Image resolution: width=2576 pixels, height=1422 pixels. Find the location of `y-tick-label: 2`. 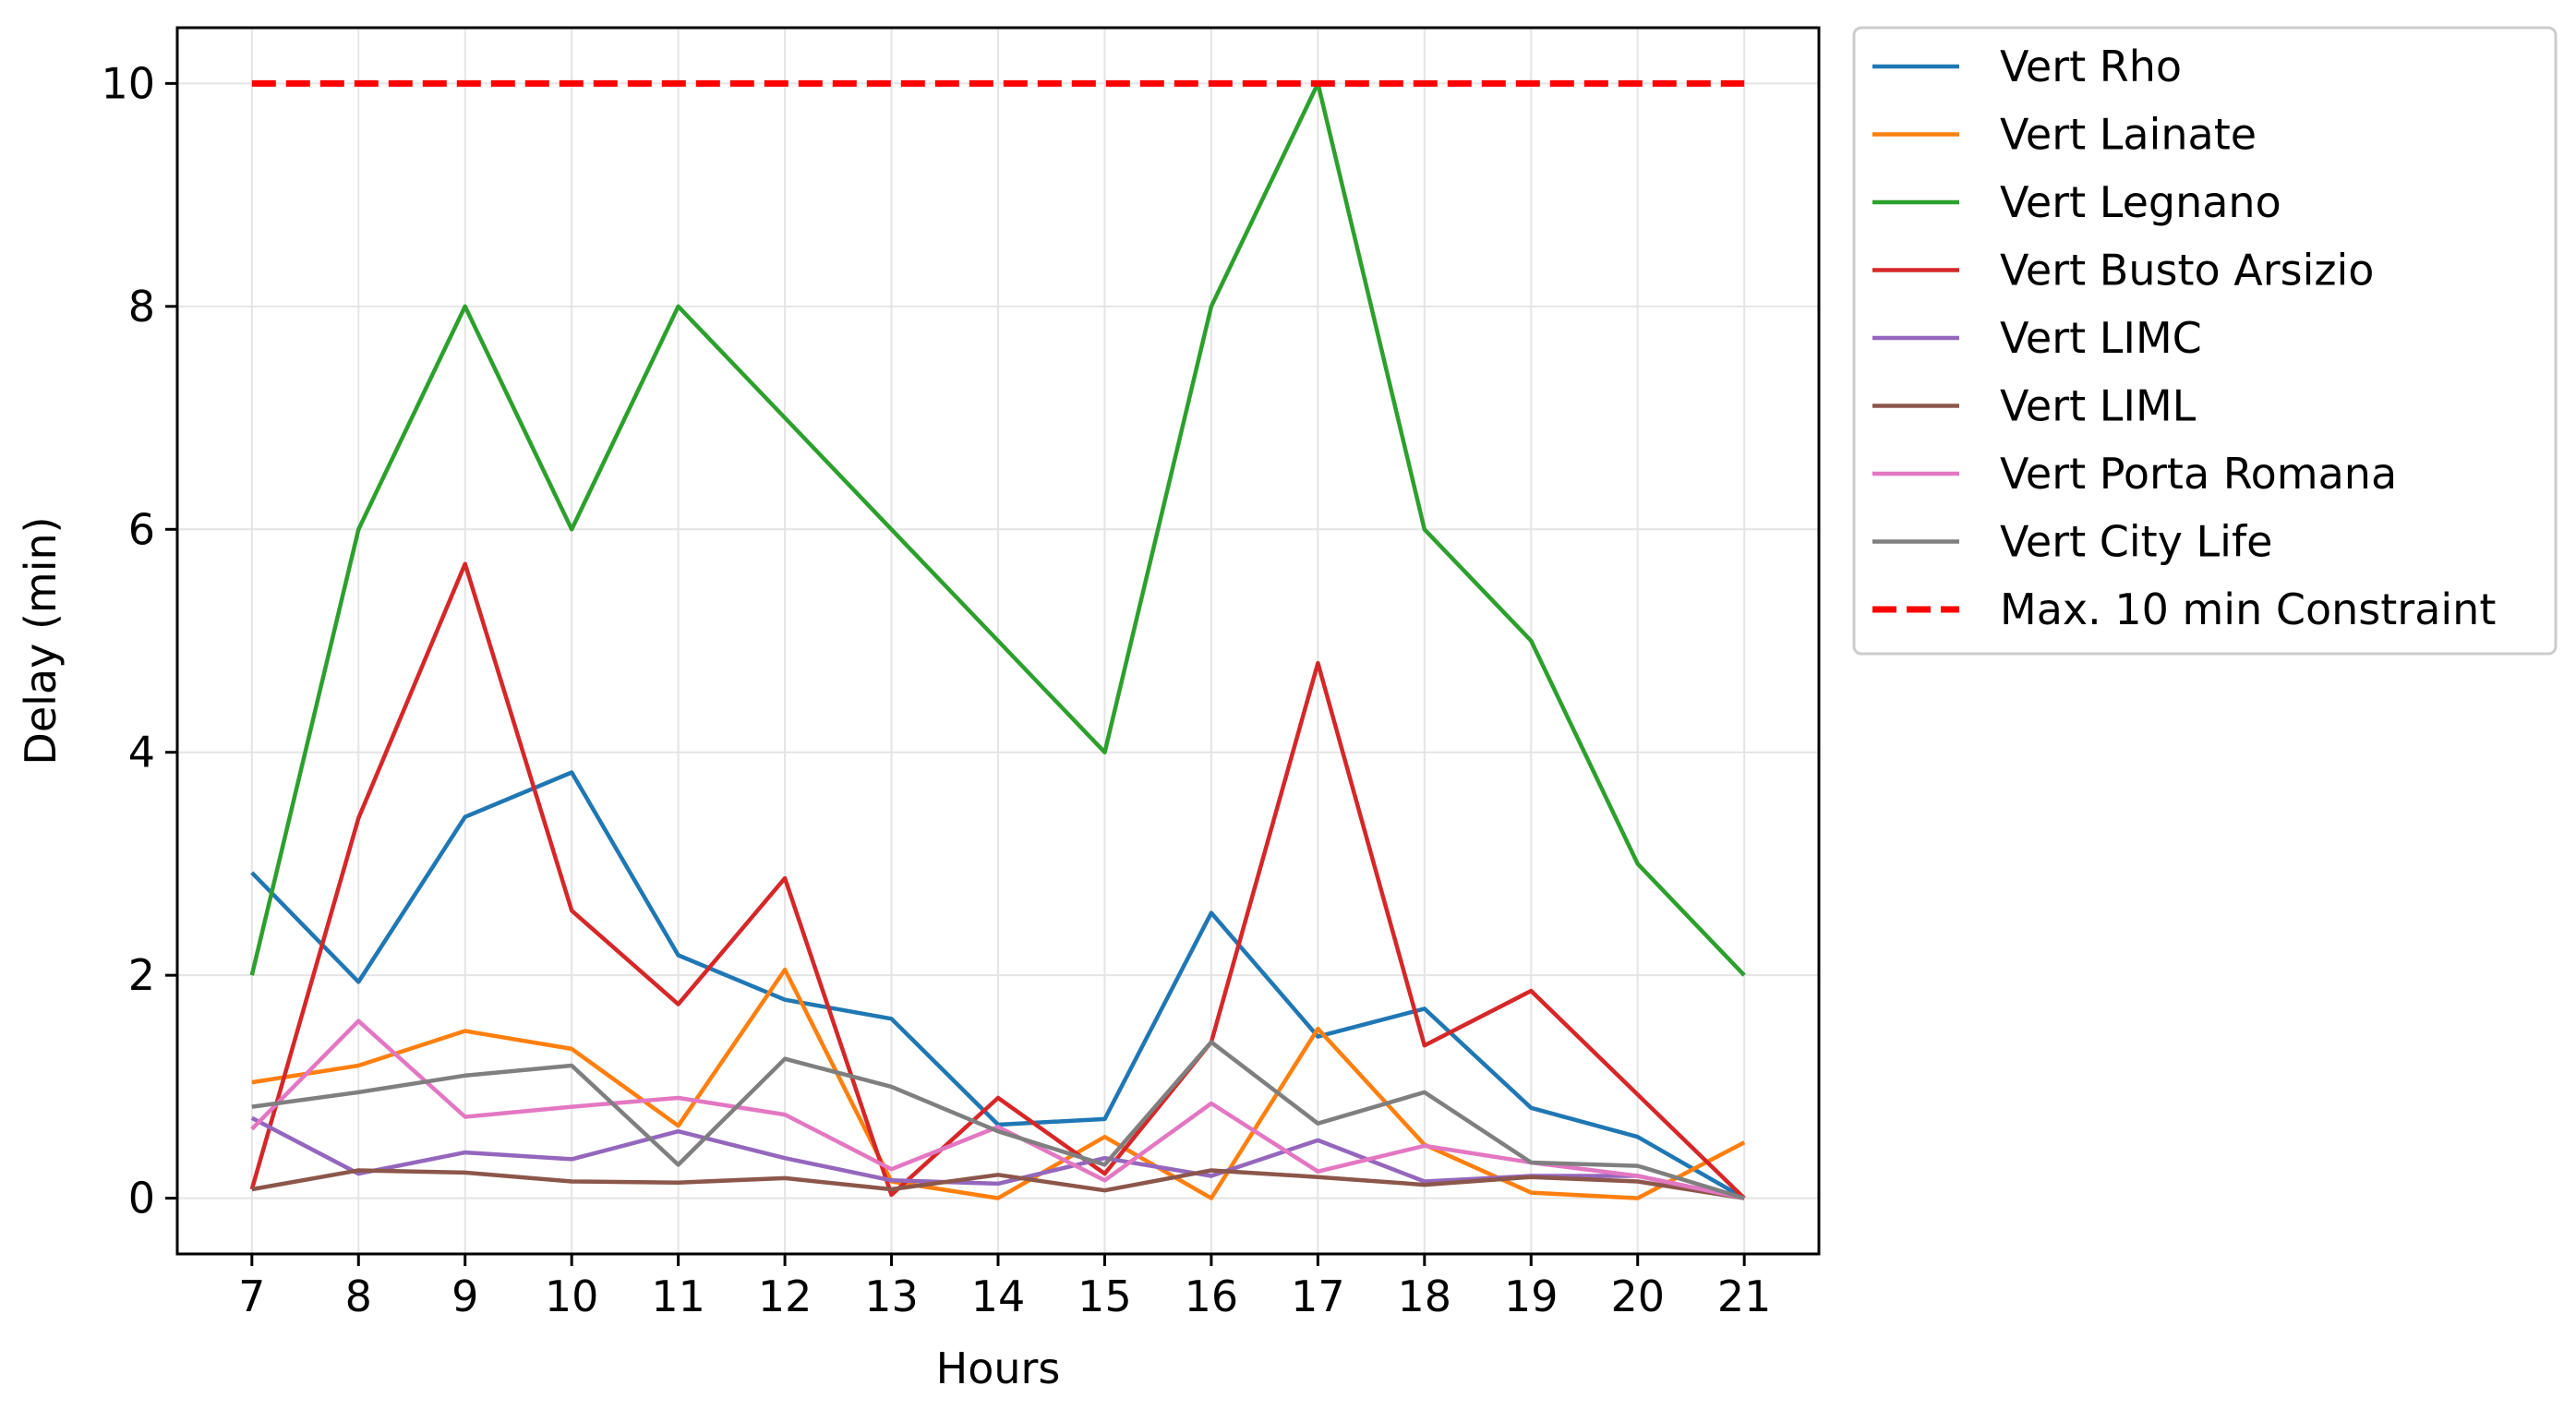

y-tick-label: 2 is located at coordinates (141, 975).